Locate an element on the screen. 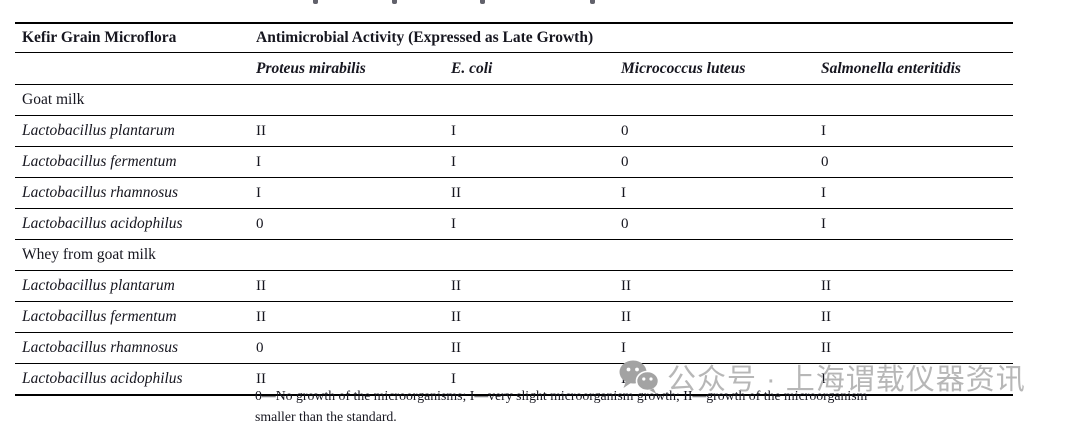 This screenshot has width=1065, height=424. column-header-proteus-mirabilis: Proteus mirabilis is located at coordinates (311, 68).